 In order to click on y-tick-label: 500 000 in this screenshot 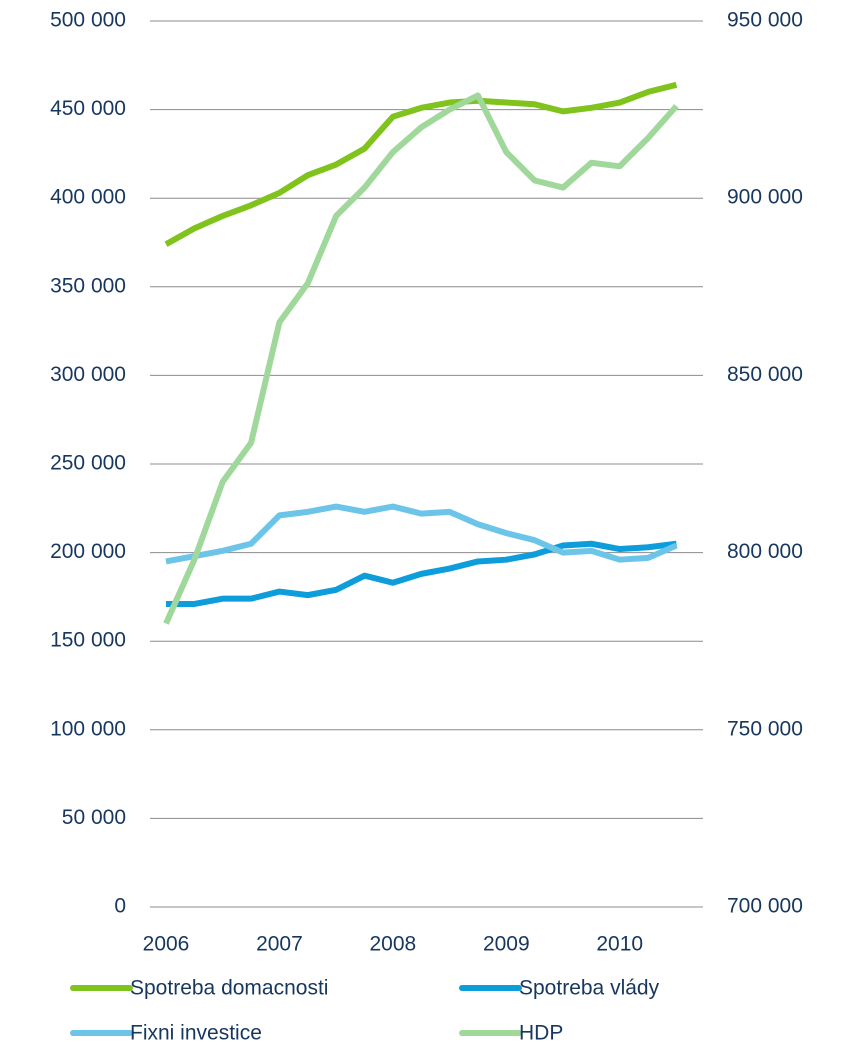, I will do `click(88, 20)`.